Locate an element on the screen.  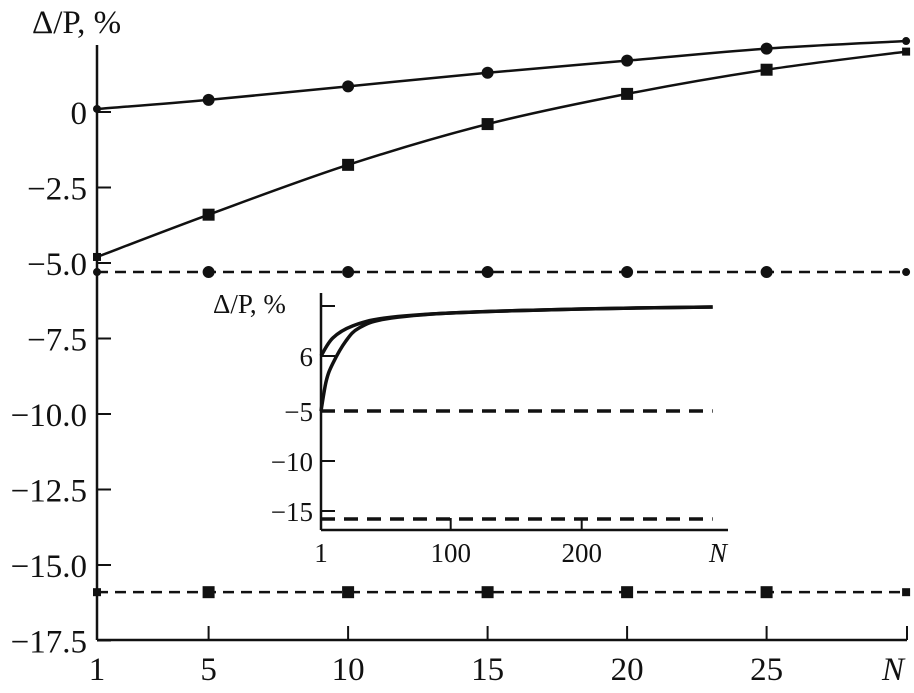
x-tick-label: 20 is located at coordinates (627, 670).